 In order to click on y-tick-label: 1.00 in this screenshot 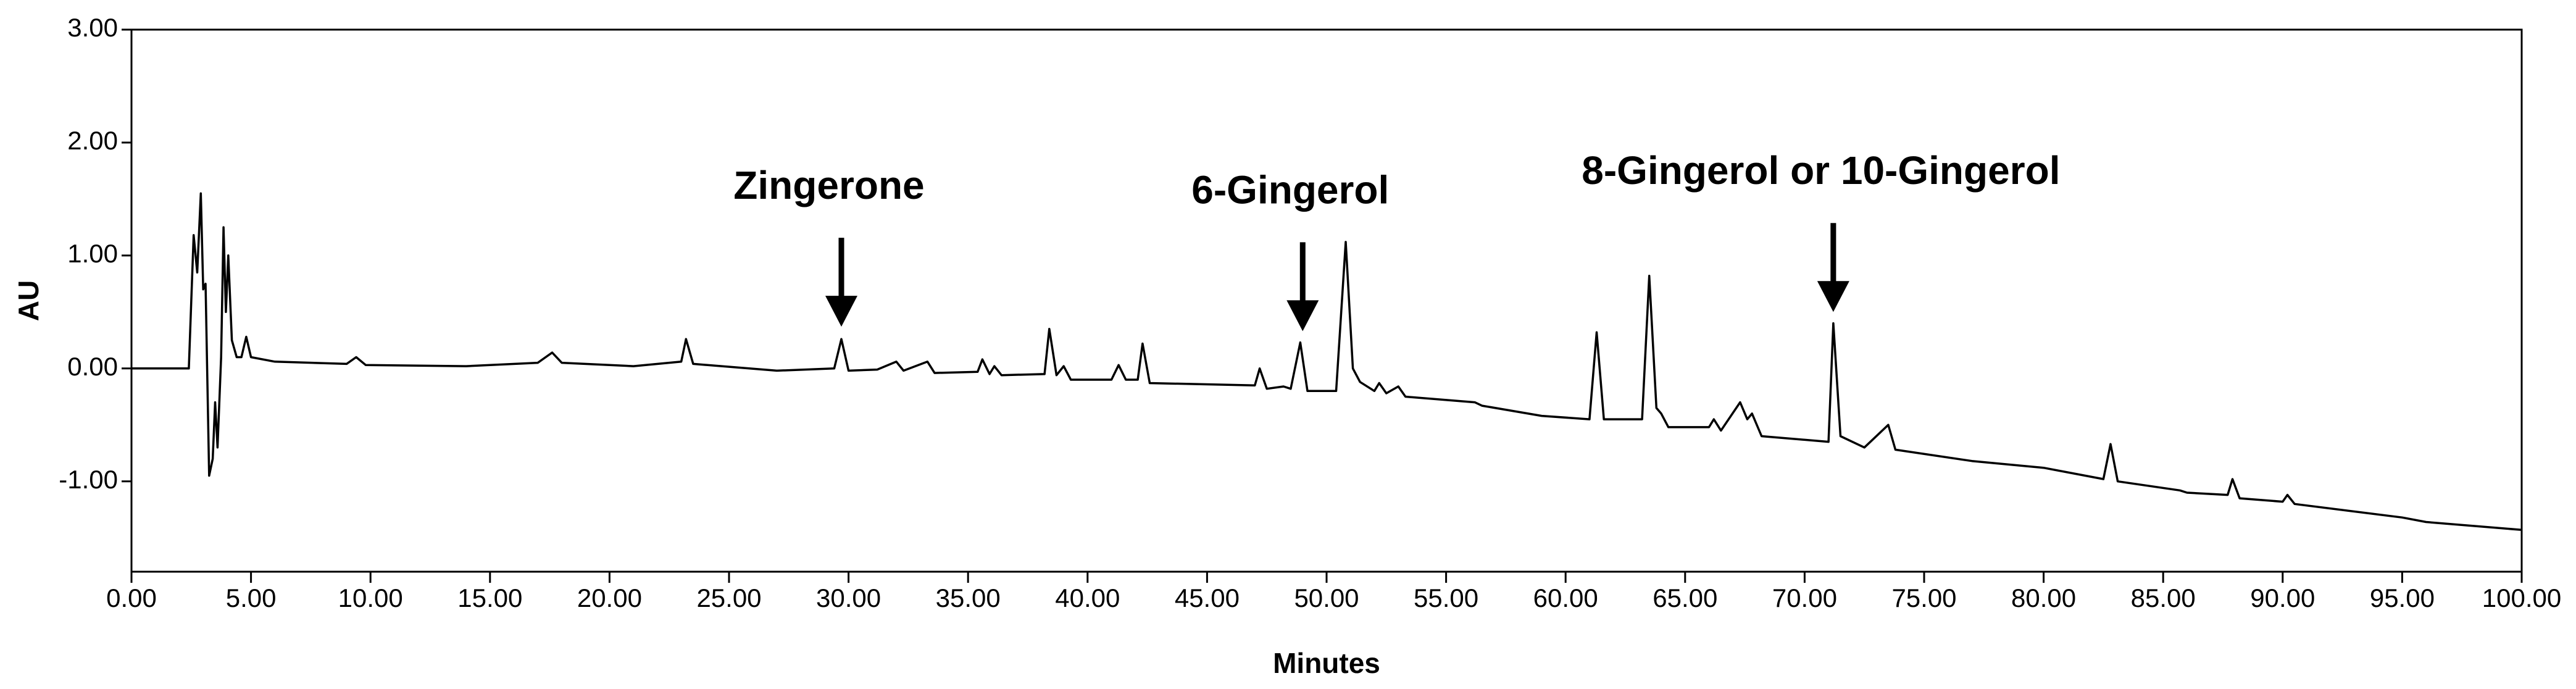, I will do `click(93, 253)`.